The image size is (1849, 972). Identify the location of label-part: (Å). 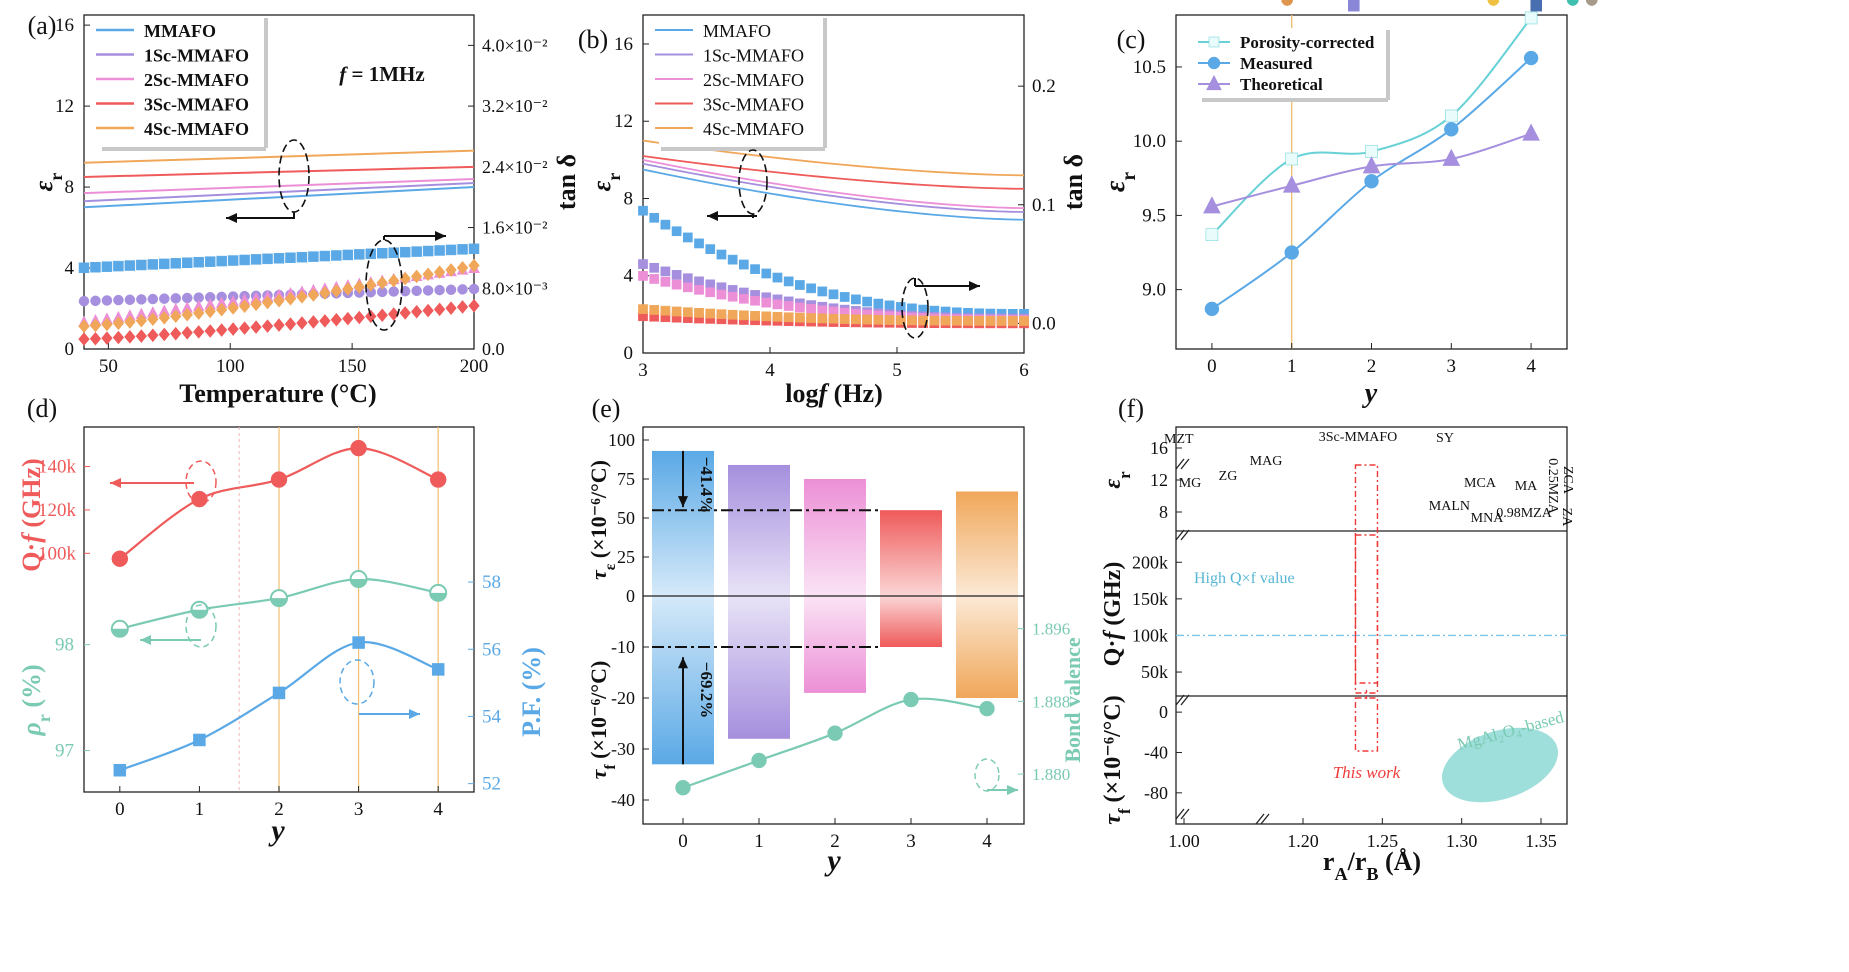
(1400, 861).